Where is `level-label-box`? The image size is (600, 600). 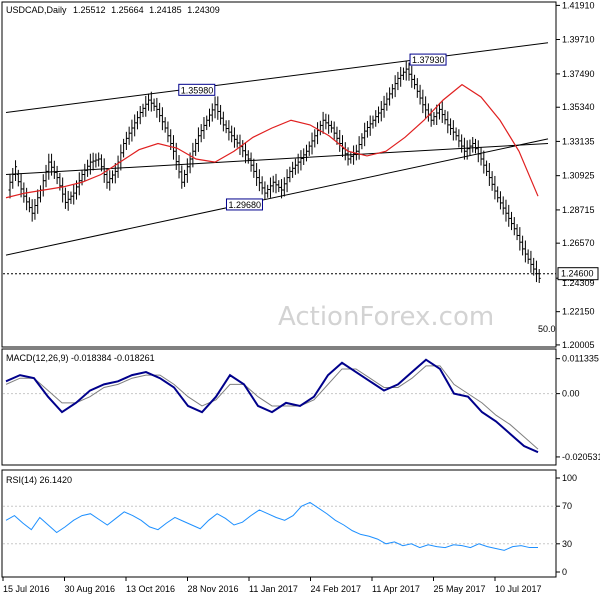
level-label-box is located at coordinates (578, 274).